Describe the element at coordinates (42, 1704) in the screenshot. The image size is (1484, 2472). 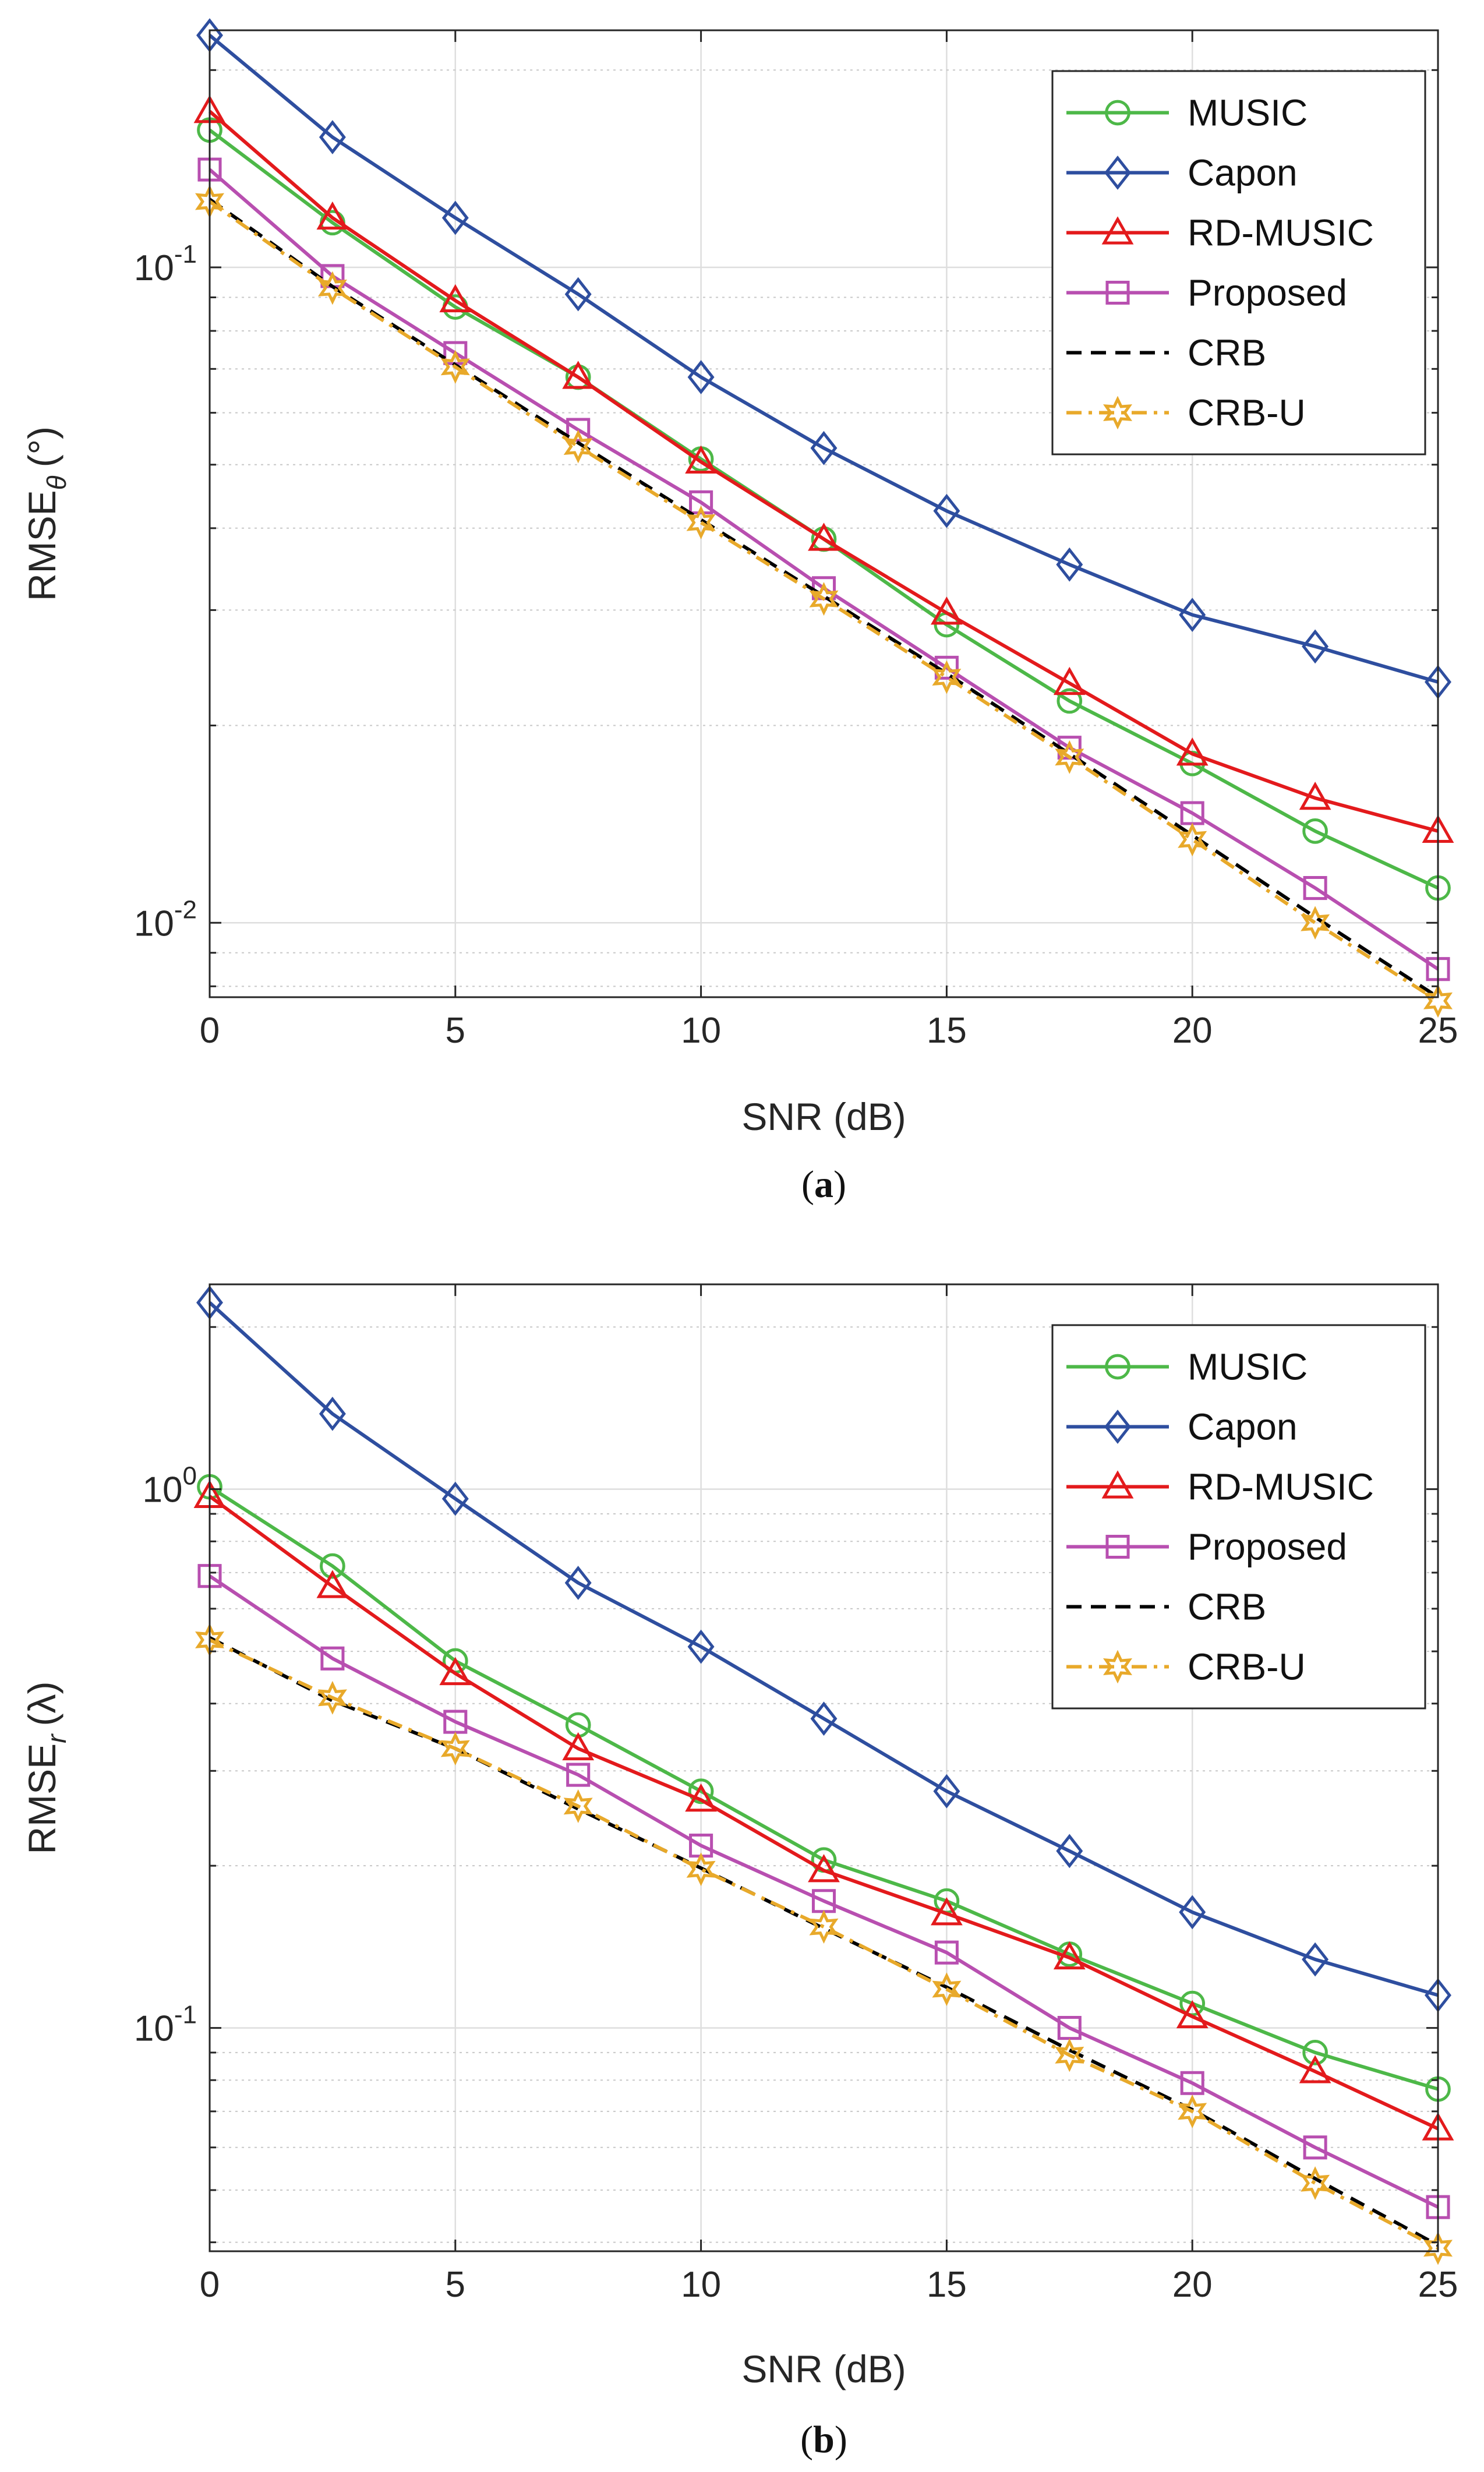
I see `y-label-unit: (λ)` at that location.